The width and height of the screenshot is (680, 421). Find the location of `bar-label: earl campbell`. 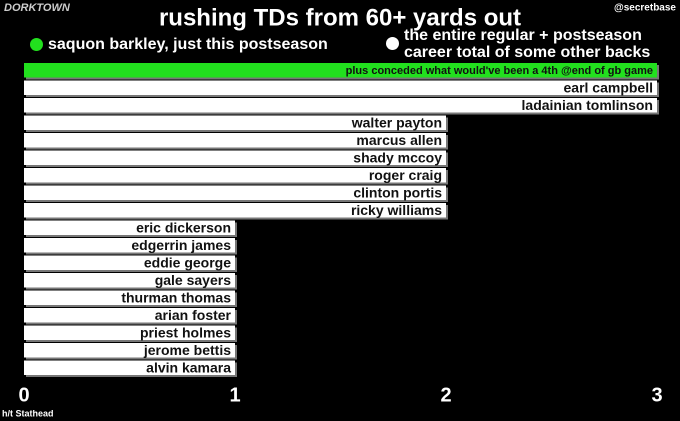

bar-label: earl campbell is located at coordinates (609, 87).